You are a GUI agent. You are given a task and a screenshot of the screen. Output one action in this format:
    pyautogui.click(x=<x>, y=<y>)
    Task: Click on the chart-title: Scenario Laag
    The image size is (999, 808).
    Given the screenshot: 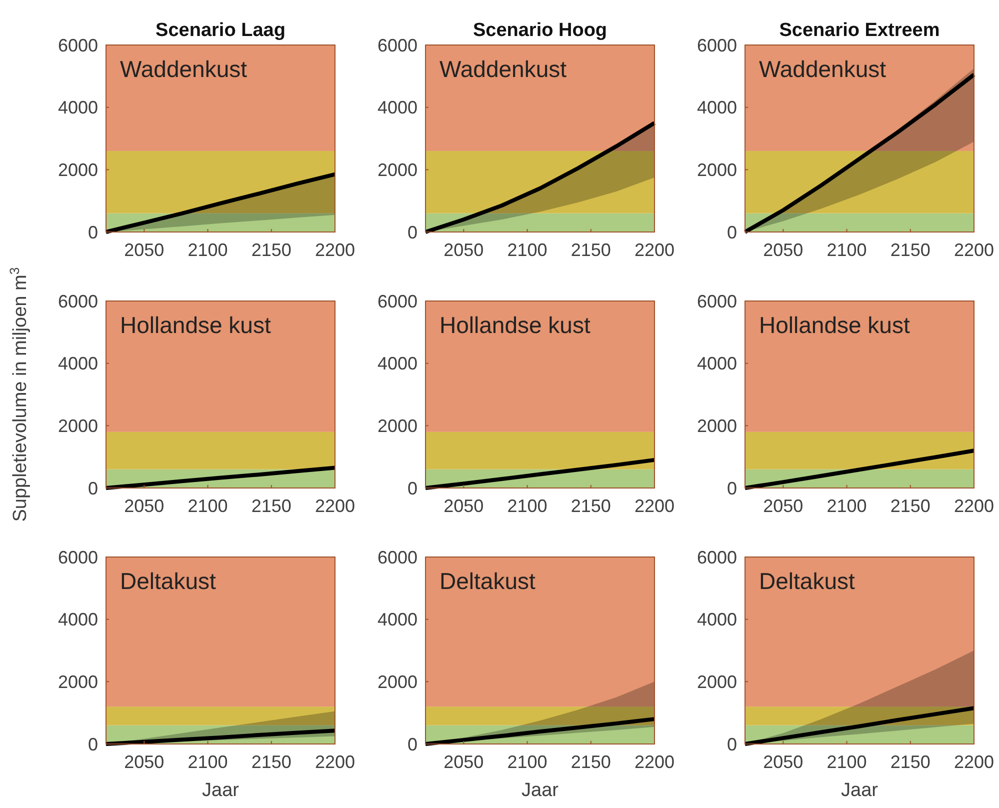 What is the action you would take?
    pyautogui.click(x=221, y=30)
    